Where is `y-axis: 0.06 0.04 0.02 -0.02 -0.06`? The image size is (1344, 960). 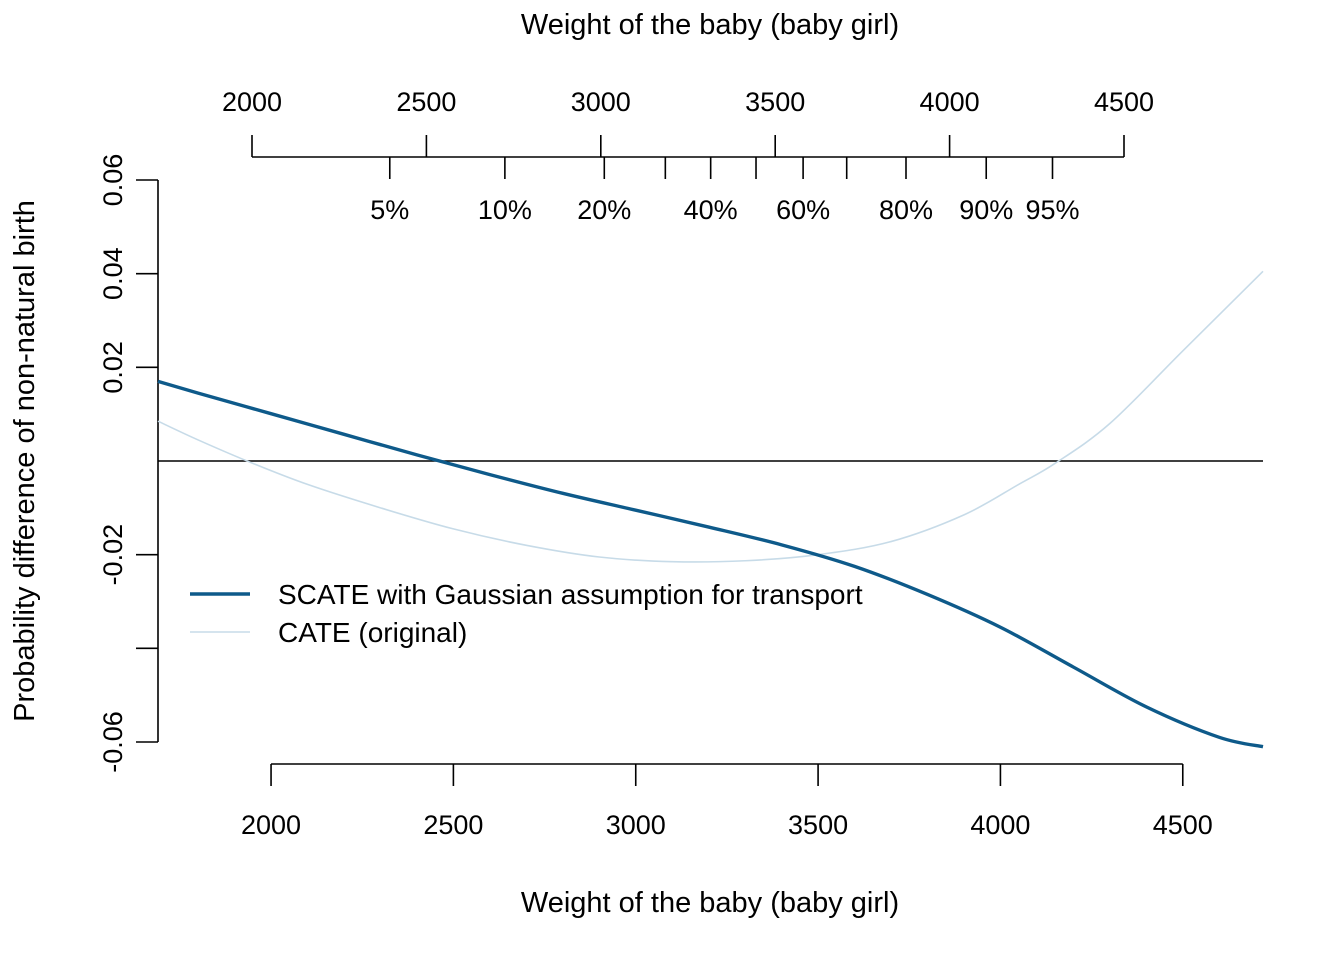
y-axis: 0.06 0.04 0.02 -0.02 -0.06 is located at coordinates (128, 463).